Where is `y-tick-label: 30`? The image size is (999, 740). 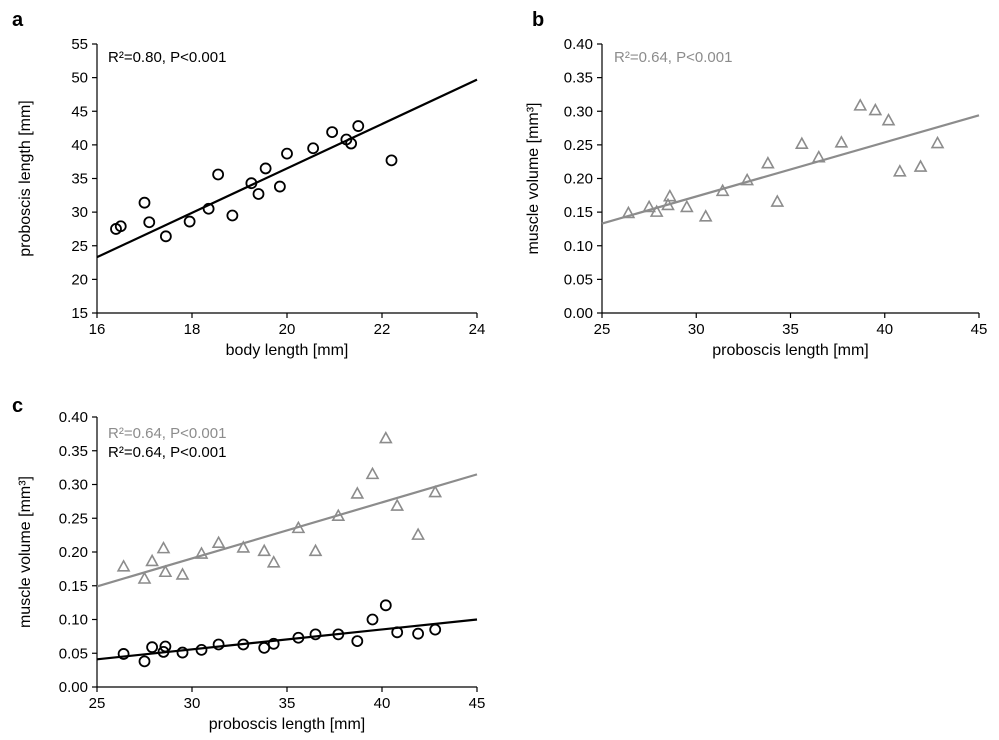 y-tick-label: 30 is located at coordinates (79, 212).